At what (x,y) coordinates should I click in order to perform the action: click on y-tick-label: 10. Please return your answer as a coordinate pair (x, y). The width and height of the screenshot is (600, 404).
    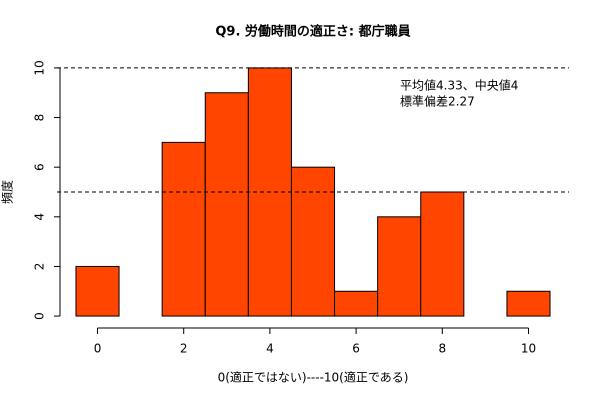
    Looking at the image, I should click on (40, 67).